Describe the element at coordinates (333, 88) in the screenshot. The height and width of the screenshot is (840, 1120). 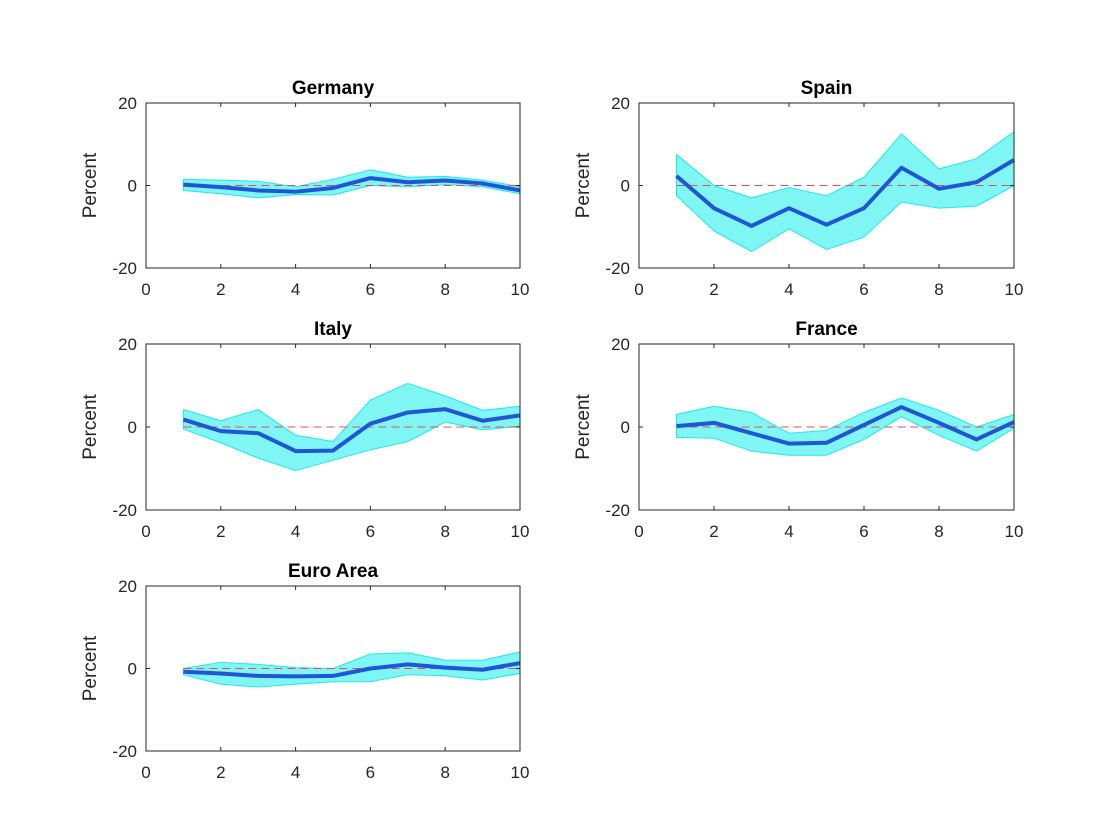
I see `chart-title: Germany` at that location.